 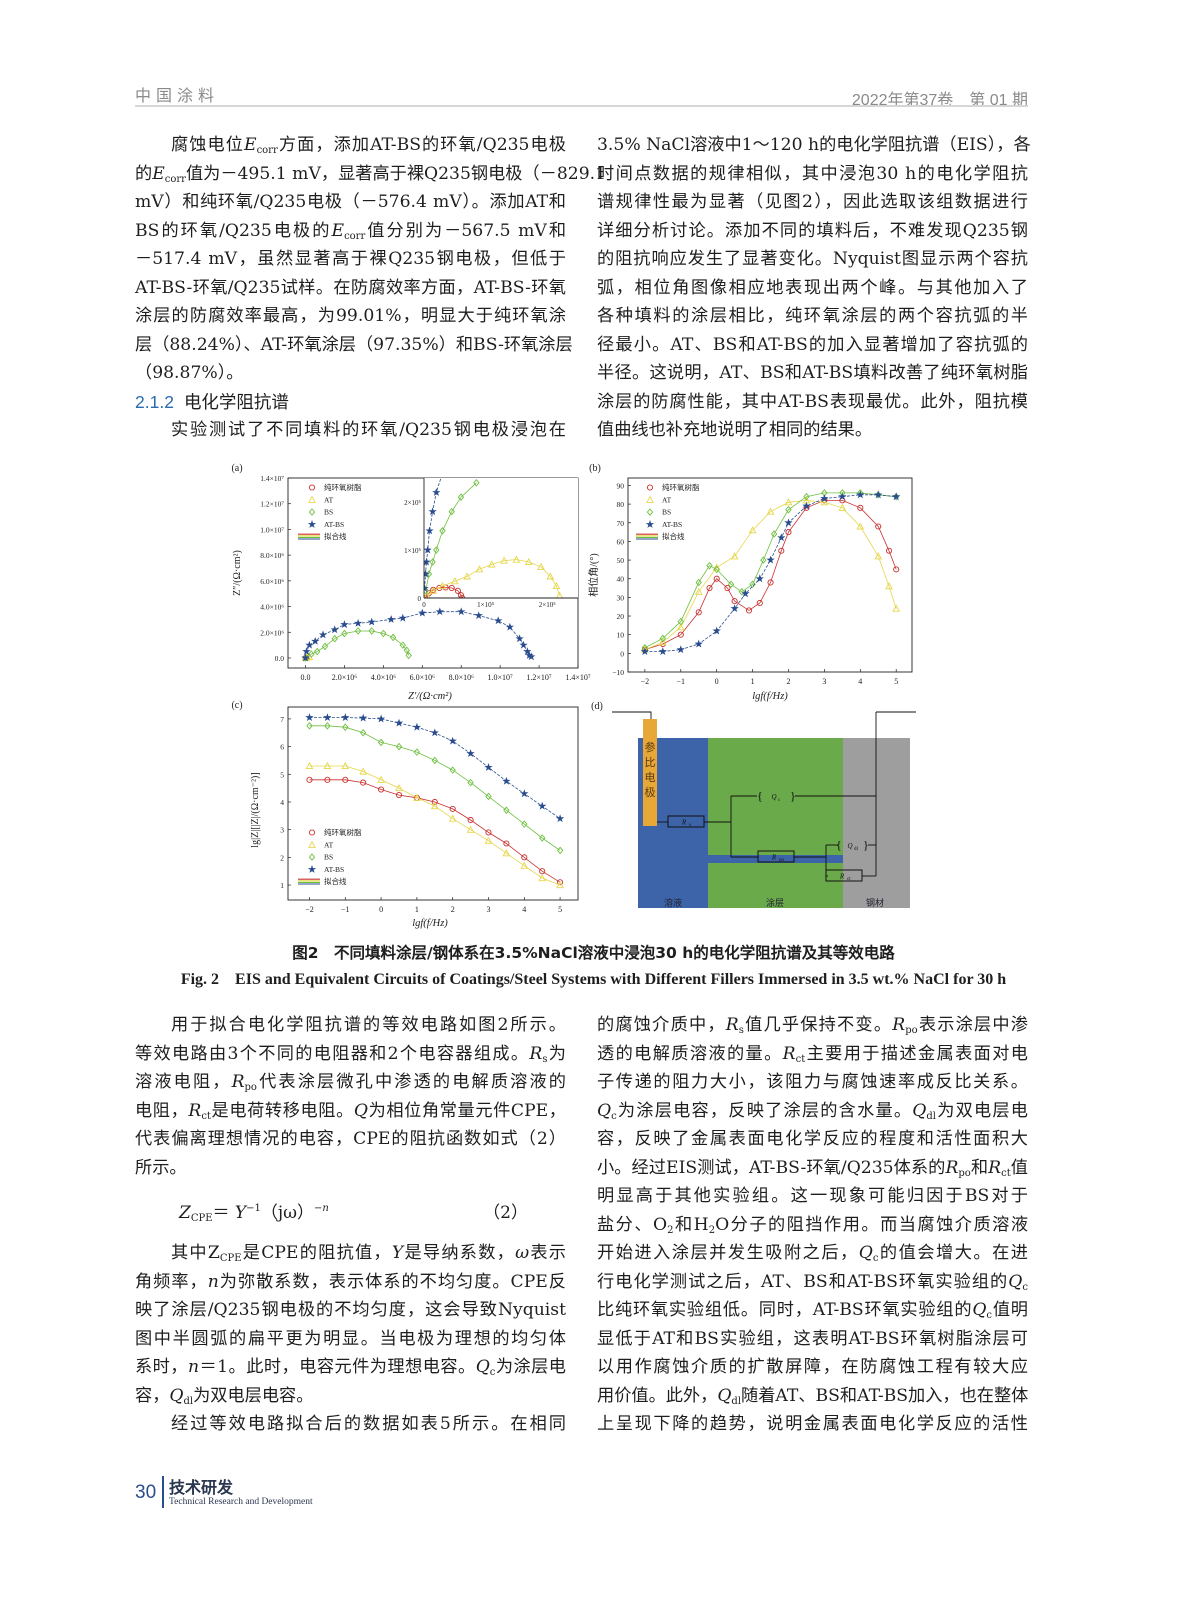 I want to click on text-line: 行电化学测试之后，AT、BS和AT-BS环氧实验组的Qc, so click(x=812, y=1282).